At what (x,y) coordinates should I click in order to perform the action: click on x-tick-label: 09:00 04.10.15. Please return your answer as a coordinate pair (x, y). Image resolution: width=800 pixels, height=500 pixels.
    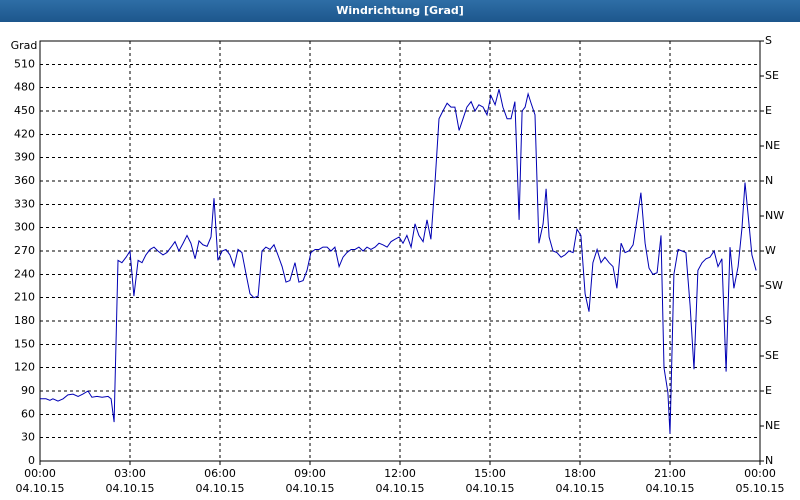
    Looking at the image, I should click on (310, 481).